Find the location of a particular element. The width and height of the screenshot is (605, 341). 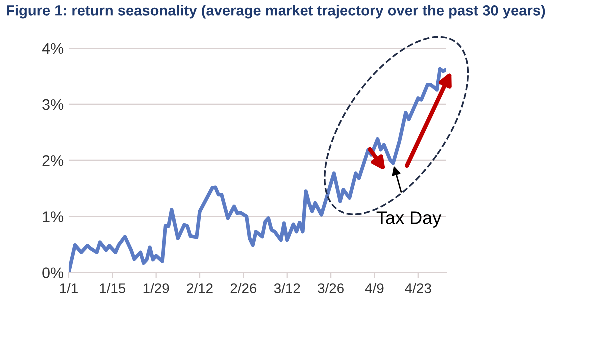

x-tick-label: 4/23 is located at coordinates (418, 288).